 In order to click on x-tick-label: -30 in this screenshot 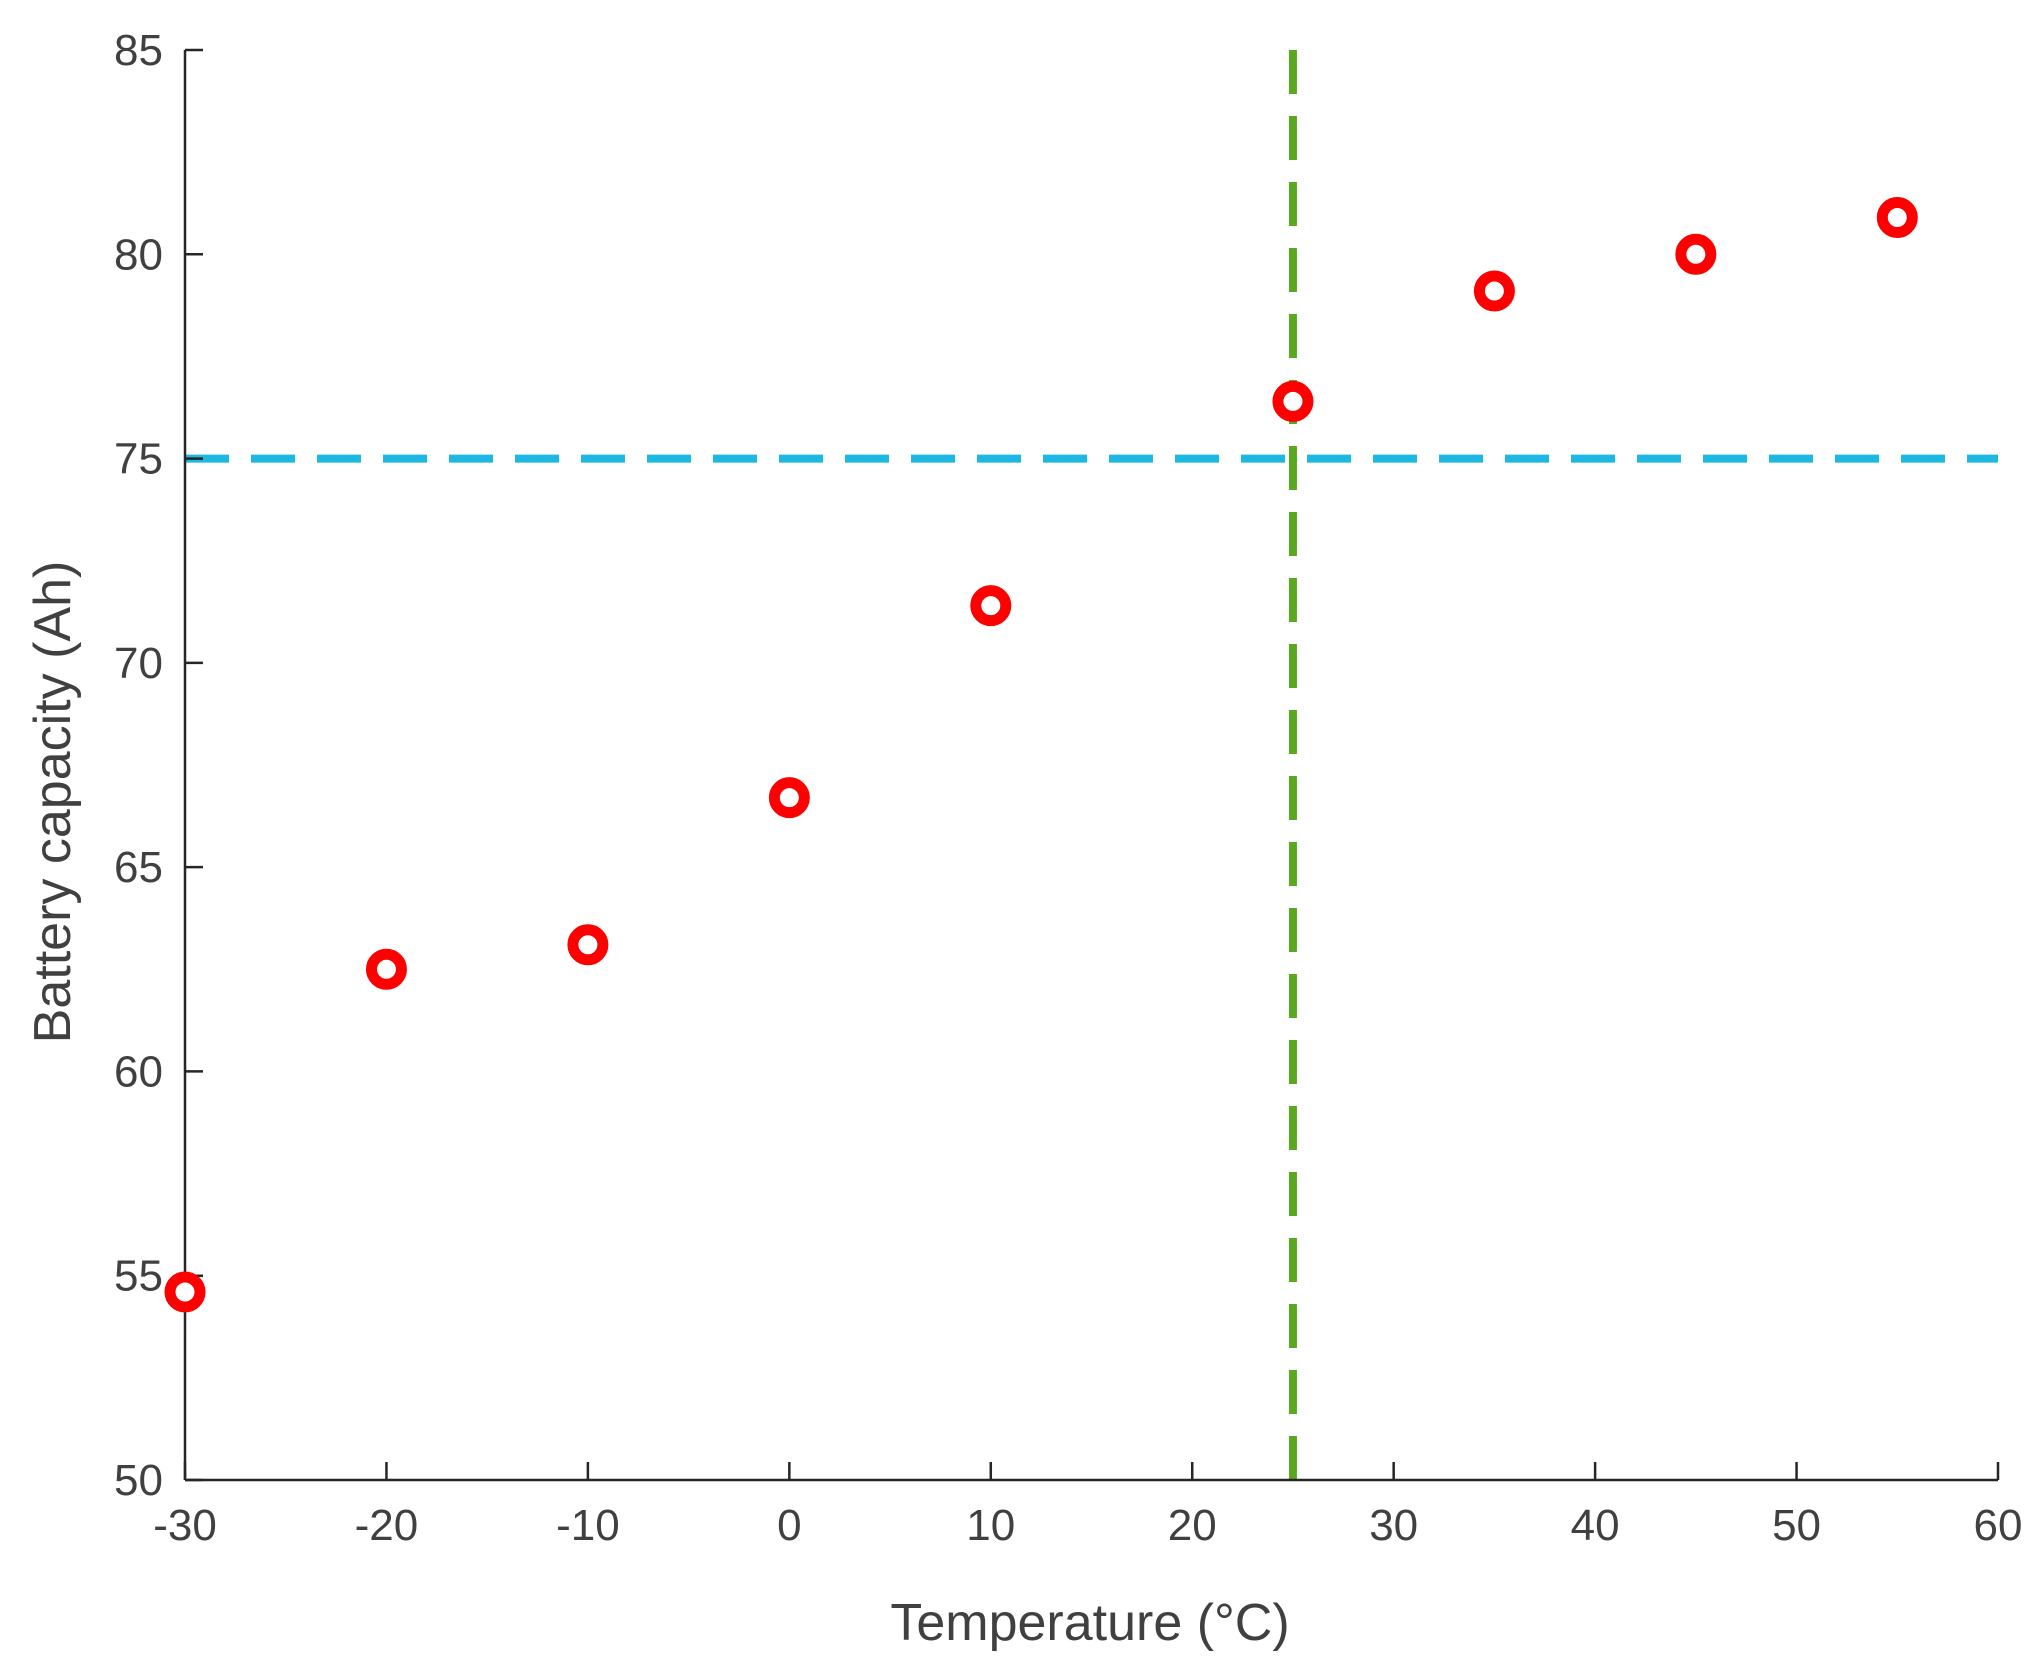, I will do `click(185, 1525)`.